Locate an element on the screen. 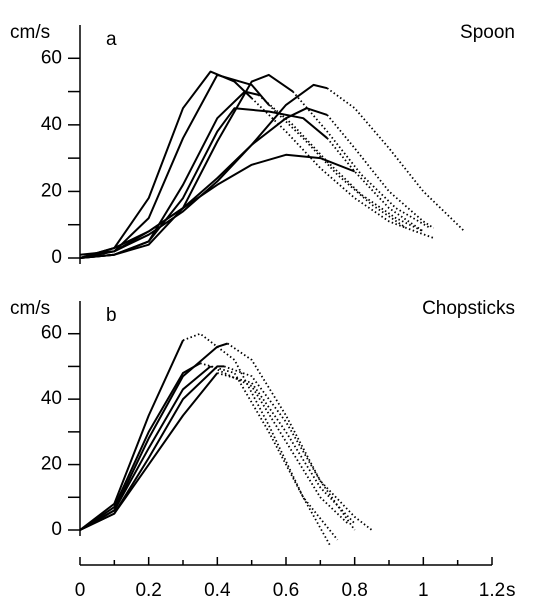 The image size is (538, 616). panel-label: b is located at coordinates (111, 315).